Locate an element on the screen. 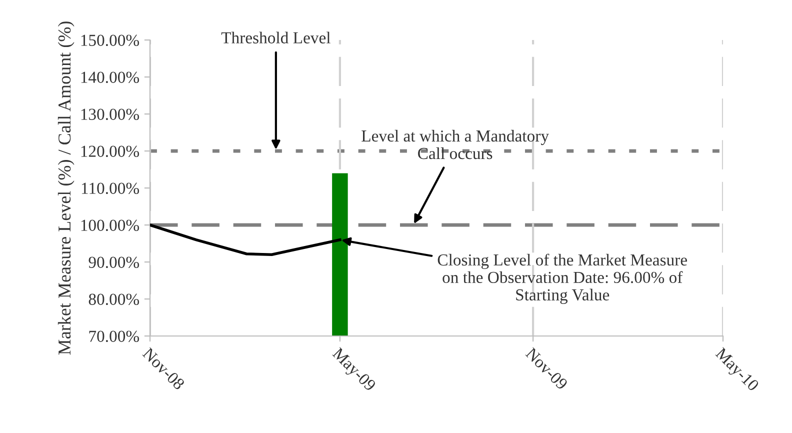 This screenshot has width=792, height=433. y-tick-label: 100.00% is located at coordinates (110, 226).